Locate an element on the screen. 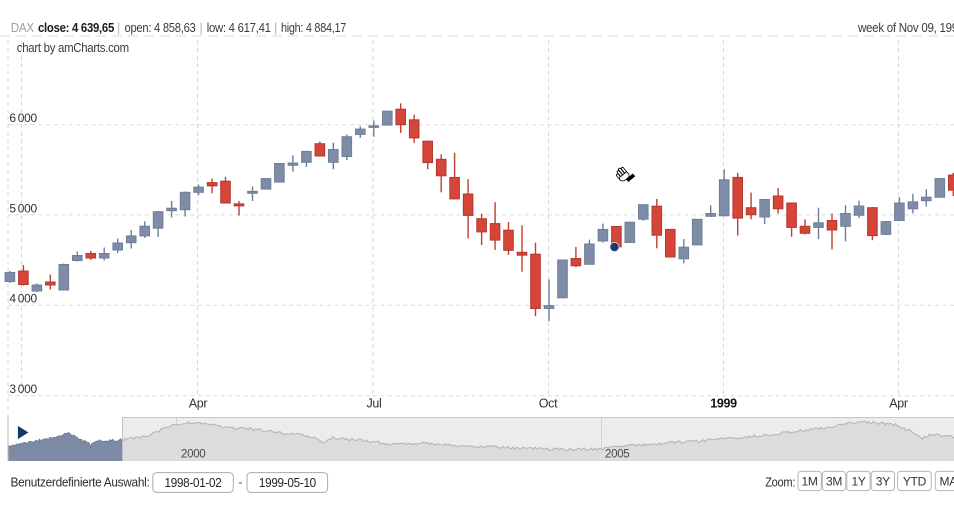 This screenshot has height=516, width=954. svg-text: 4 000 is located at coordinates (23, 299).